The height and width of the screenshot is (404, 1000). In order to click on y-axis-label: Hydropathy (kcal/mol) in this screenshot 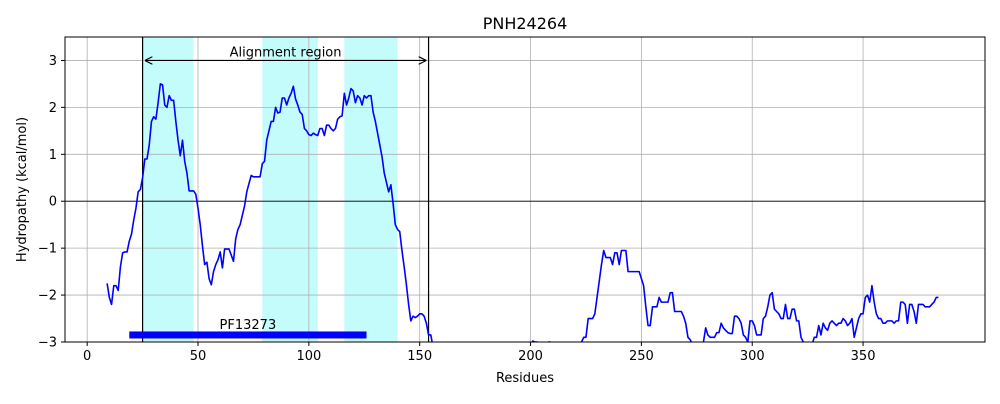, I will do `click(22, 189)`.